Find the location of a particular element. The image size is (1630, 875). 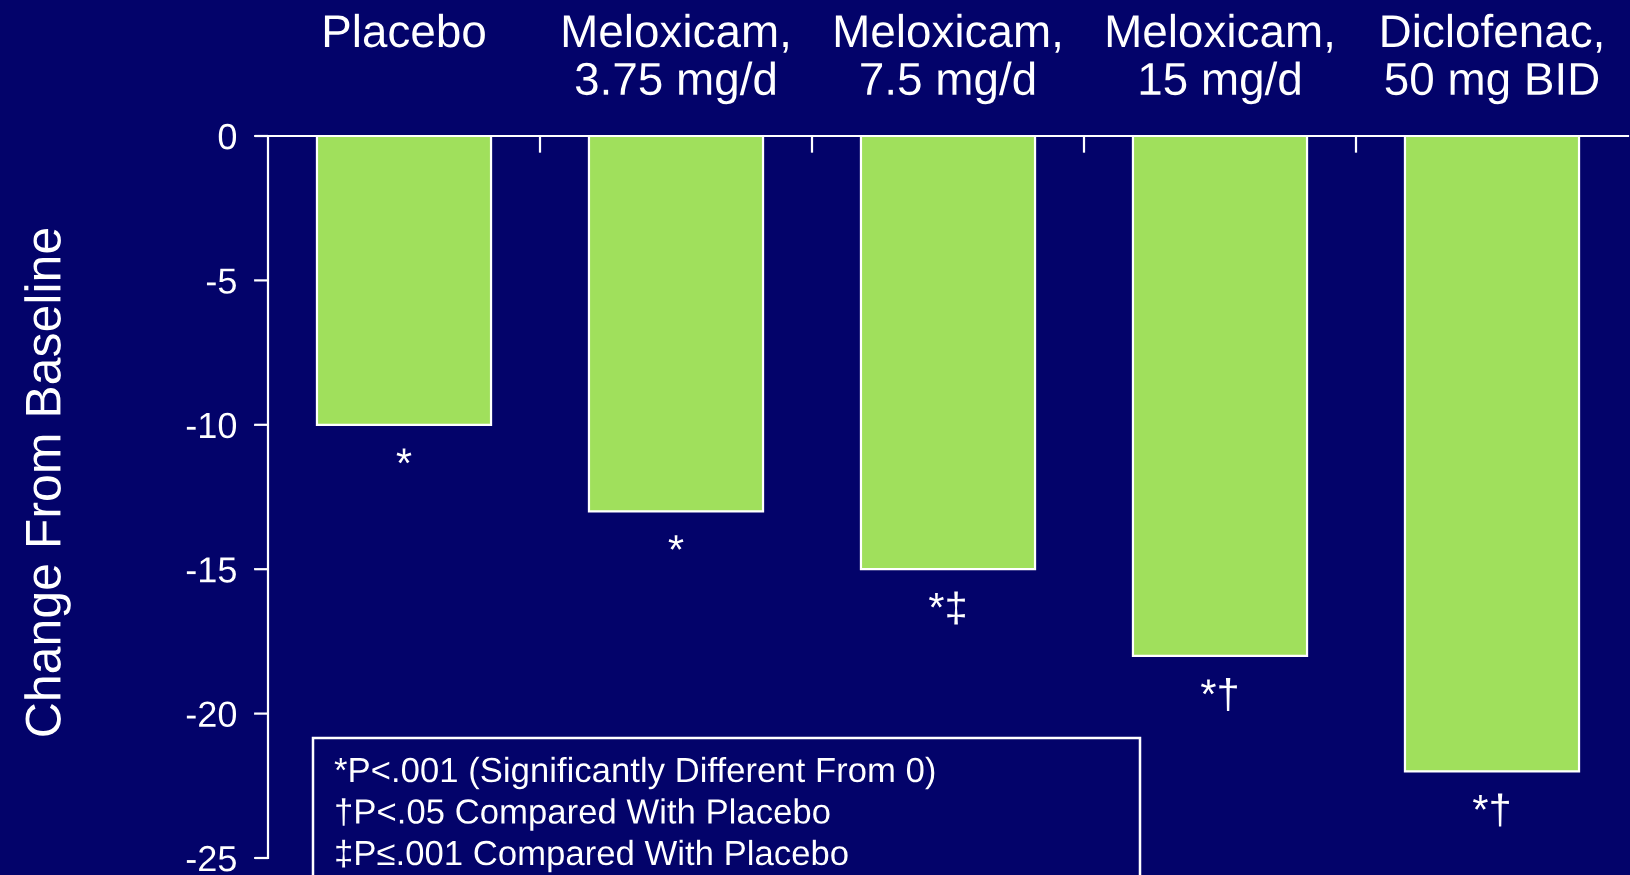

annotation: *P<.001 (Significantly Different From 0) is located at coordinates (634, 773).